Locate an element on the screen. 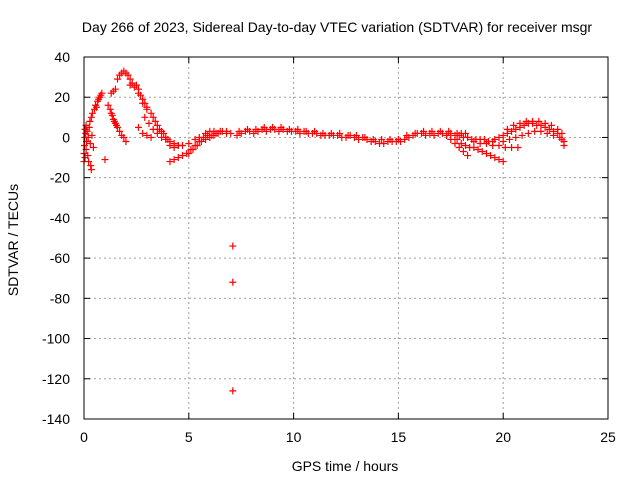 Image resolution: width=640 pixels, height=480 pixels. x-tick-label: 15 is located at coordinates (399, 437).